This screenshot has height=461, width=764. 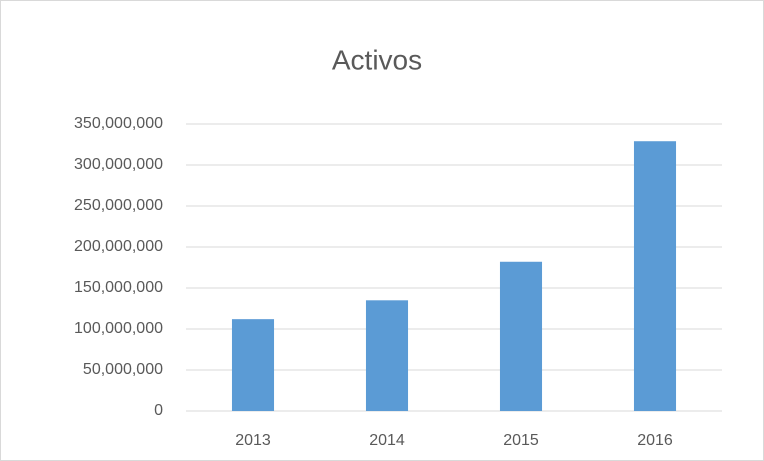 What do you see at coordinates (118, 164) in the screenshot?
I see `y-tick-label: 300,000,000` at bounding box center [118, 164].